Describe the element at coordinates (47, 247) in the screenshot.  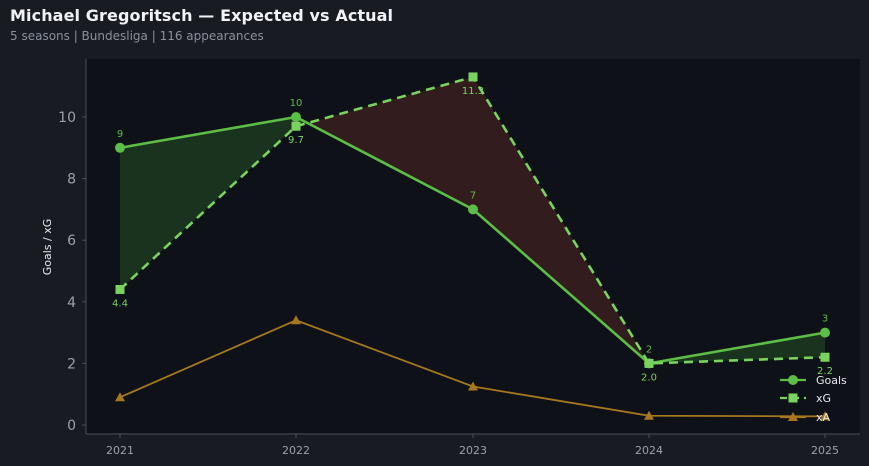
I see `y-axis-label: Goals / xG` at that location.